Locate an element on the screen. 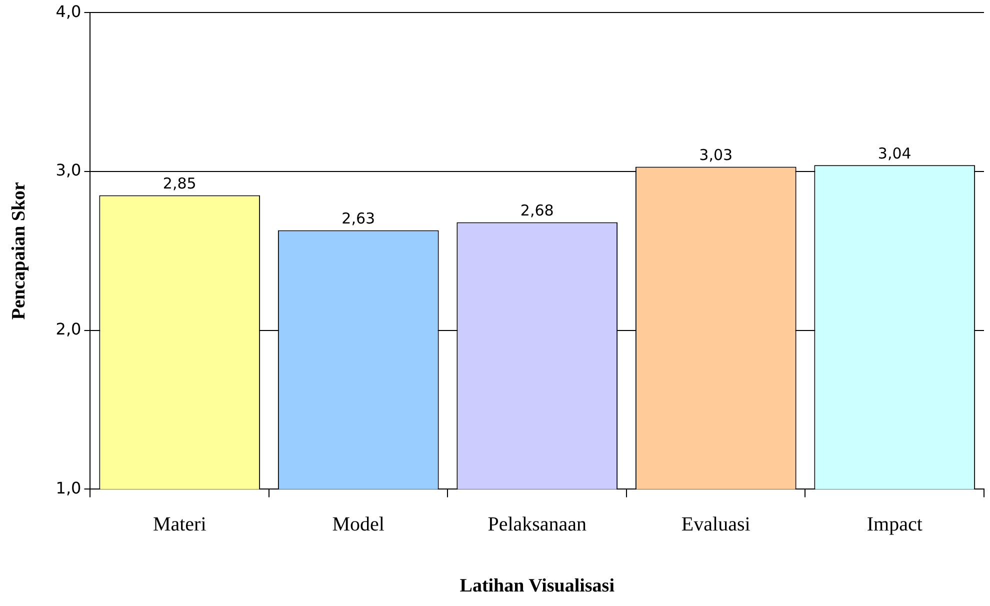 This screenshot has width=990, height=606. data-label: 3,03 is located at coordinates (716, 155).